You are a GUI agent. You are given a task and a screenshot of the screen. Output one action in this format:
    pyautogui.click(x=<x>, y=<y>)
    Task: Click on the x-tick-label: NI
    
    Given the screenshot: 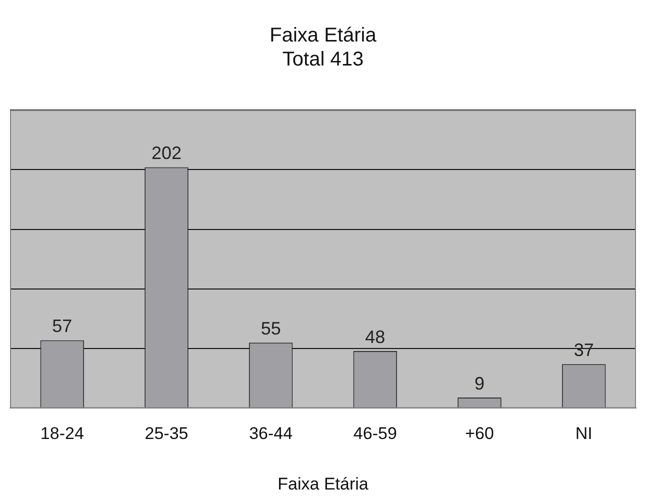 What is the action you would take?
    pyautogui.click(x=583, y=434)
    